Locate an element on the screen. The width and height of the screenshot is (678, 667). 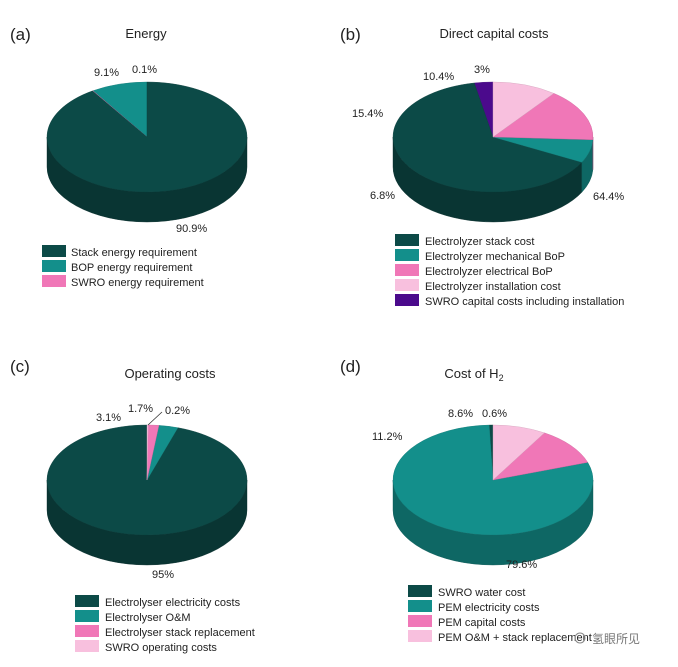
data-label-swro-operating: 0.2% is located at coordinates (177, 411).